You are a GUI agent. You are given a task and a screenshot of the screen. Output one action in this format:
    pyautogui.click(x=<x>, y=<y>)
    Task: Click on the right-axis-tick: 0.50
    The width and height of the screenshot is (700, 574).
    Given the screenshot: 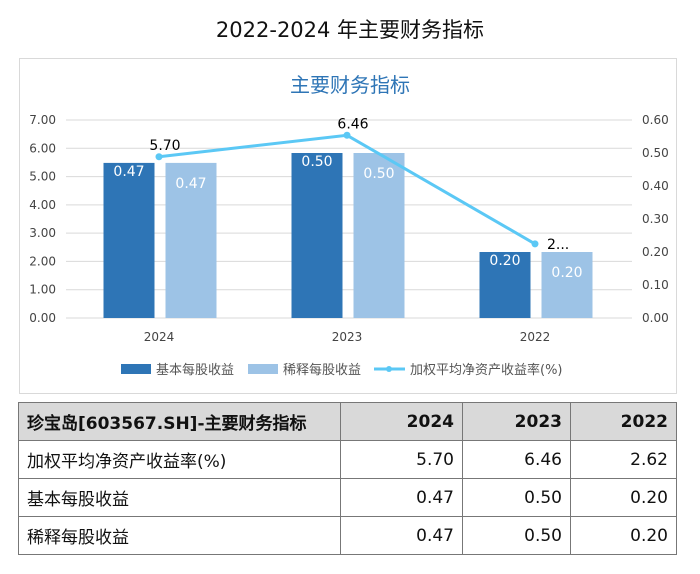 What is the action you would take?
    pyautogui.click(x=655, y=153)
    